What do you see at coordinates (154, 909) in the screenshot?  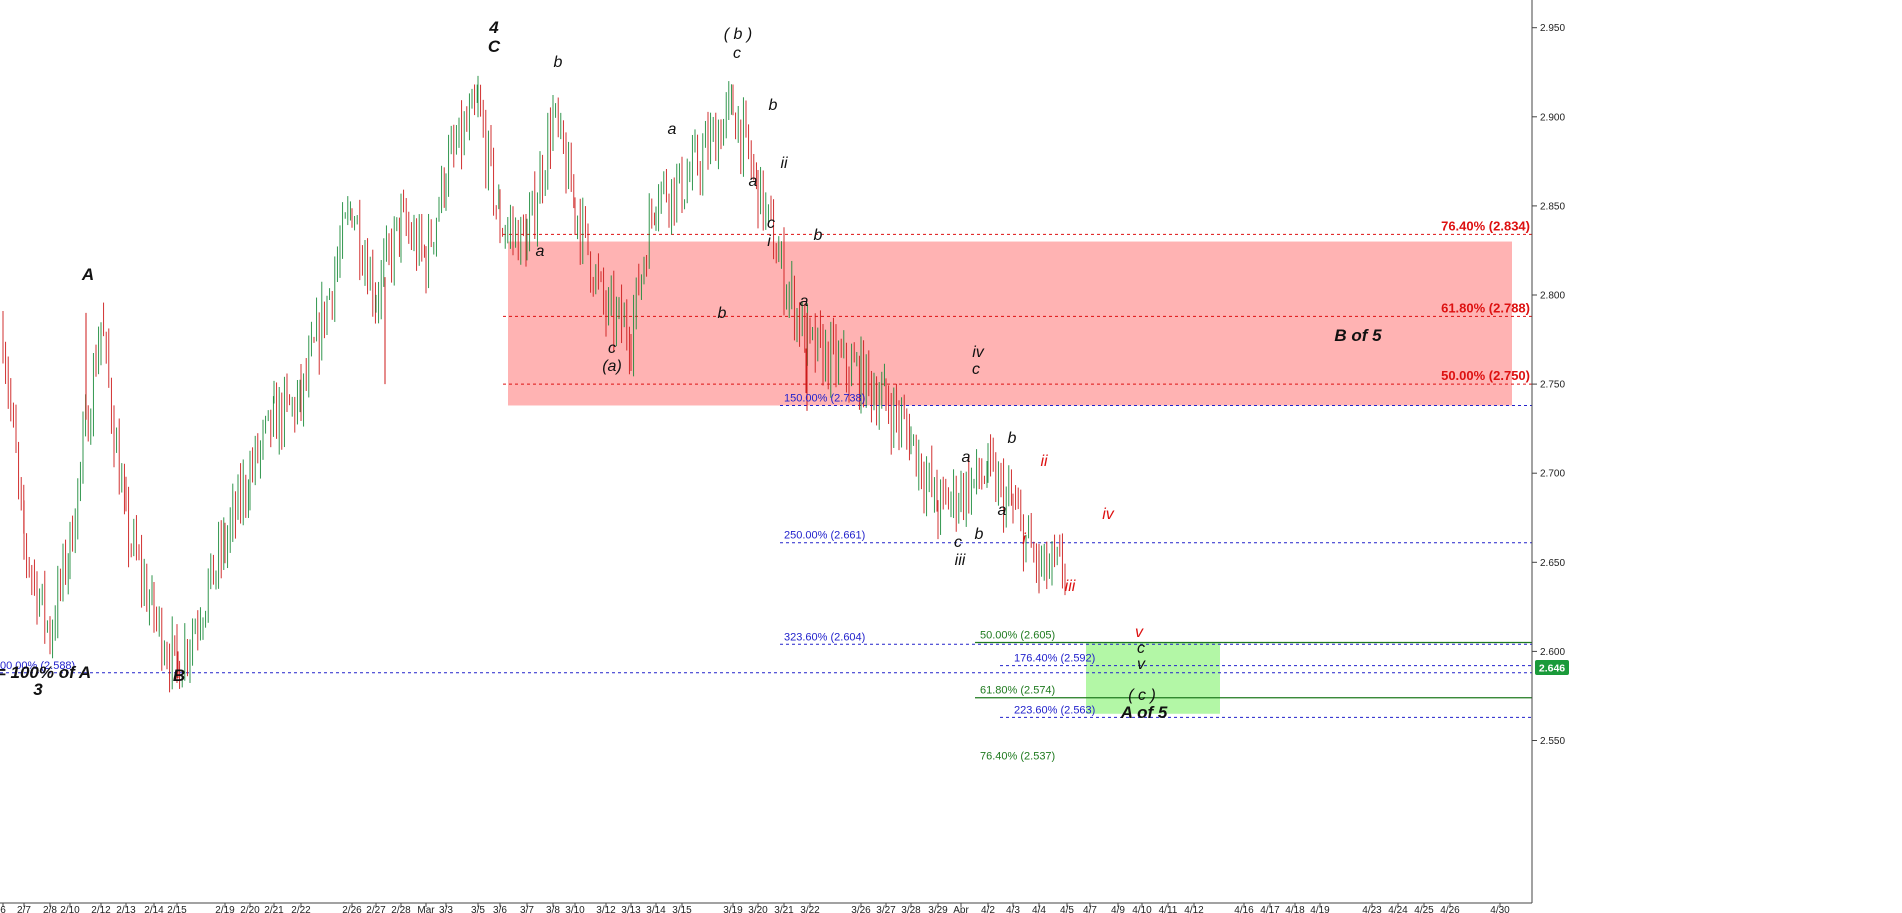 I see `x-tick-label-6: 2/14` at bounding box center [154, 909].